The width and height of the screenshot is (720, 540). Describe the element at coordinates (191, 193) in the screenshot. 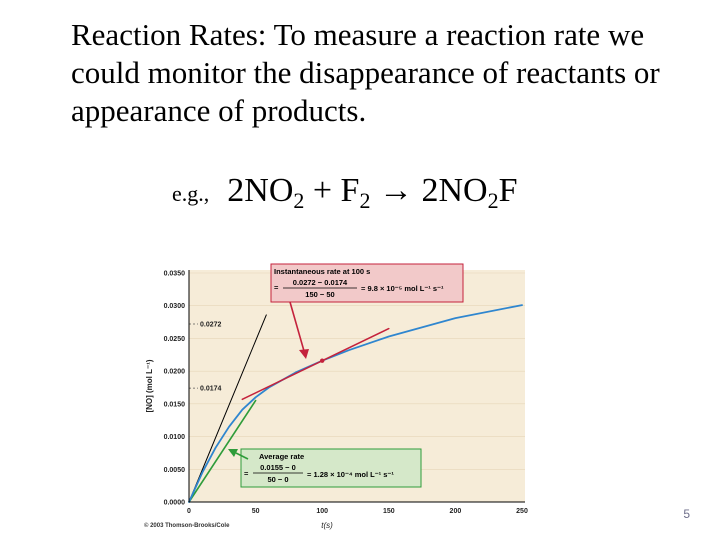

I see `example-label: e.g.,` at that location.